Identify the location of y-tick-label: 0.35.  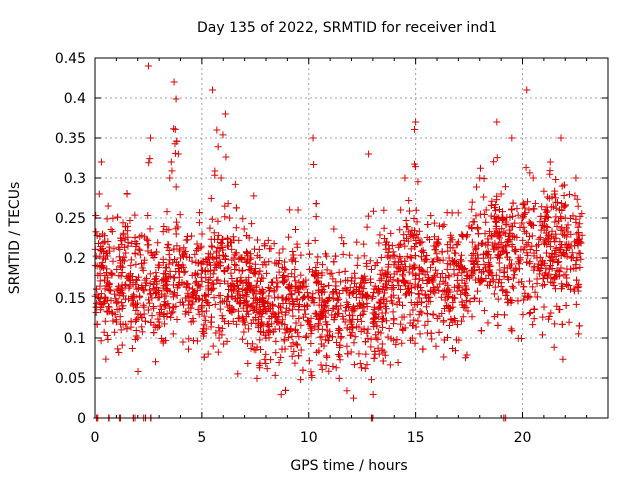
(70, 139).